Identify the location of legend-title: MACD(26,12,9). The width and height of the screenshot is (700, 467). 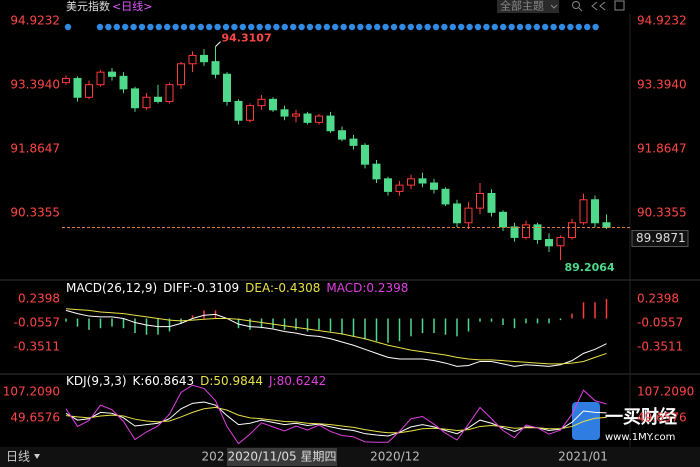
(111, 288).